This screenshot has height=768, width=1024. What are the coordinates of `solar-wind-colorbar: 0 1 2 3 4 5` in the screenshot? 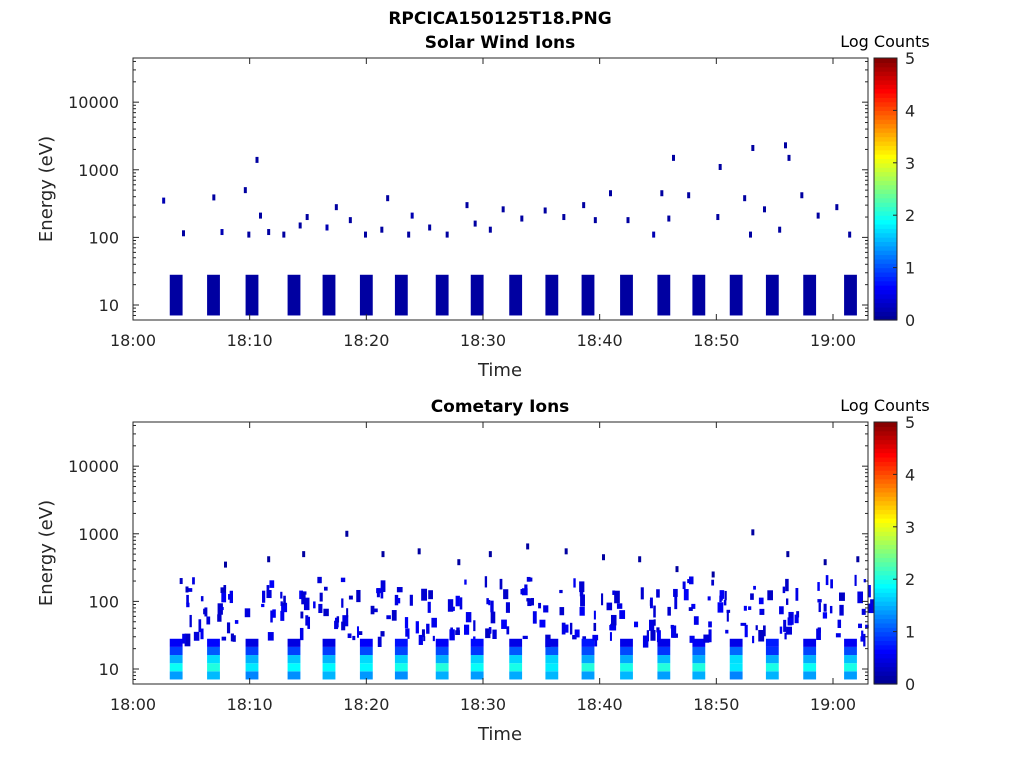 It's located at (894, 189).